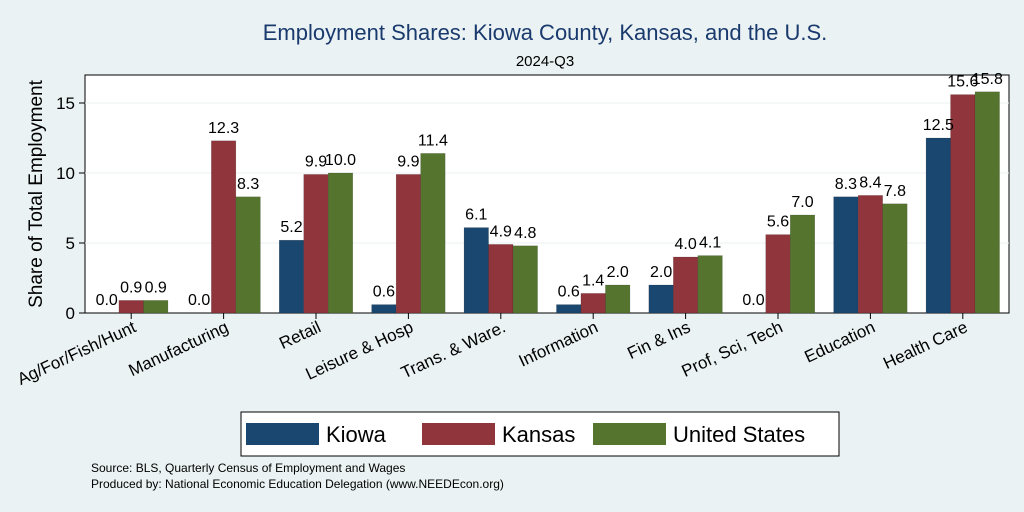  Describe the element at coordinates (384, 309) in the screenshot. I see `bar-kiowa-leisure-hosp` at that location.